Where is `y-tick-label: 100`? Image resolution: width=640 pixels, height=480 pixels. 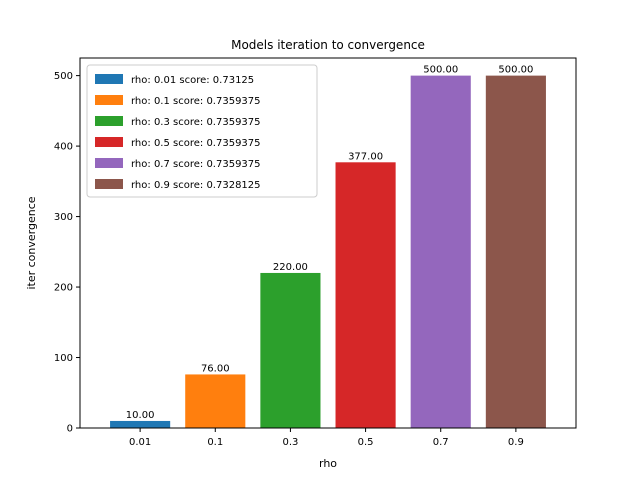 y-tick-label: 100 is located at coordinates (63, 358).